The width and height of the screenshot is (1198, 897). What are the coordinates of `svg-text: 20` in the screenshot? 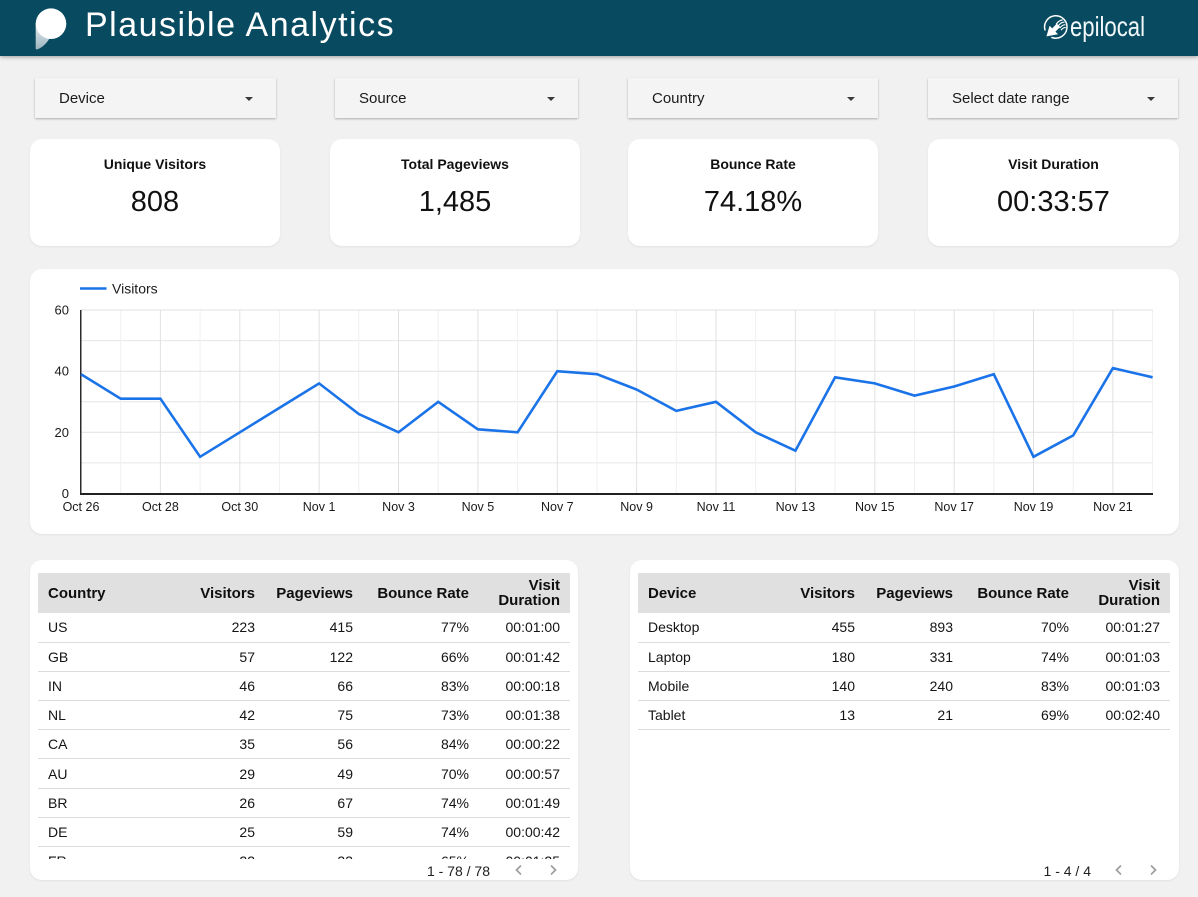 It's located at (62, 432).